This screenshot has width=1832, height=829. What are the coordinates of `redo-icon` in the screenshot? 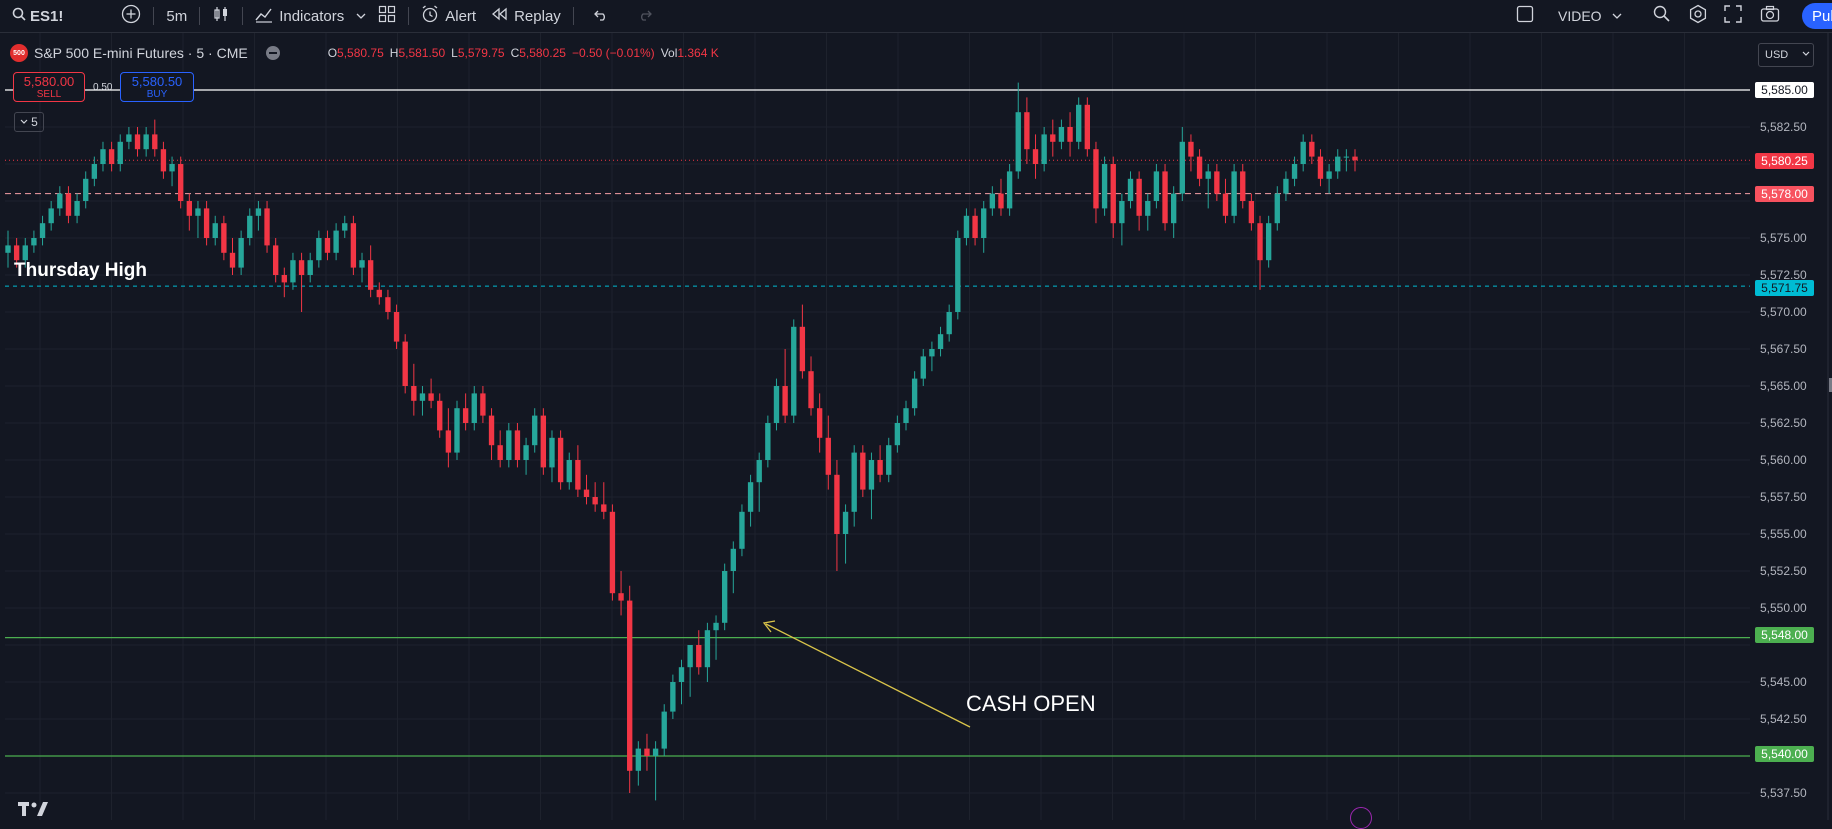 It's located at (646, 16).